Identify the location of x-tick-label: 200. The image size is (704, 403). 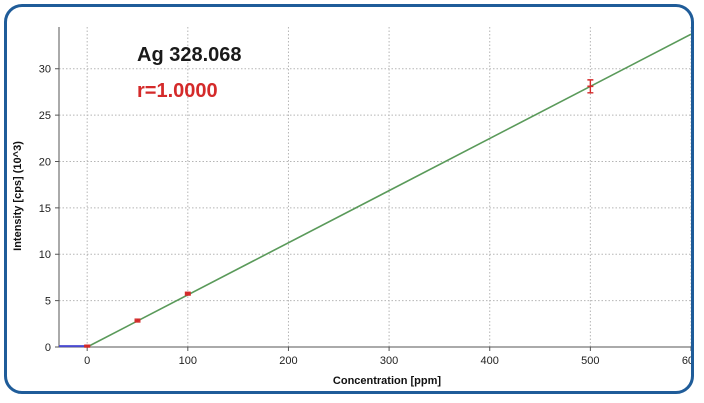
(288, 361).